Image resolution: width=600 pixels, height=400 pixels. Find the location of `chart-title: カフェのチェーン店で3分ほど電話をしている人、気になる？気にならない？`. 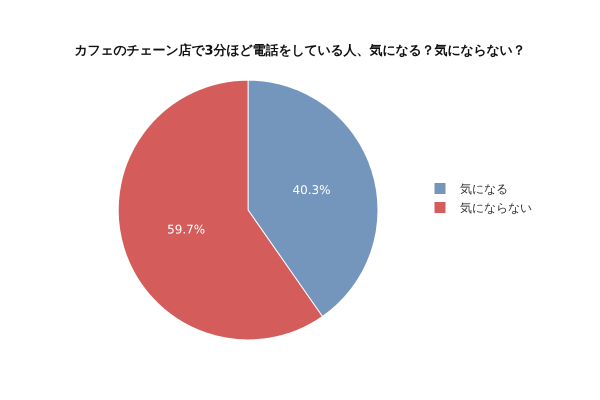

chart-title: カフェのチェーン店で3分ほど電話をしている人、気になる？気にならない？ is located at coordinates (300, 50).